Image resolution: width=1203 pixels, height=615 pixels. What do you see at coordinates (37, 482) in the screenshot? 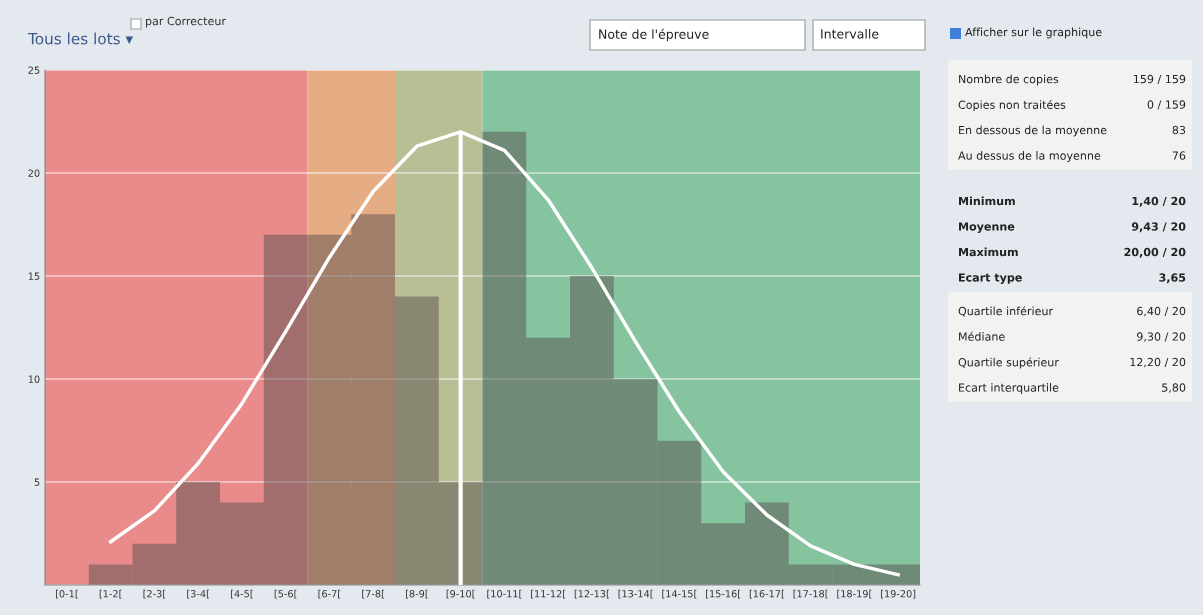
I see `y-tick-label: 5` at bounding box center [37, 482].